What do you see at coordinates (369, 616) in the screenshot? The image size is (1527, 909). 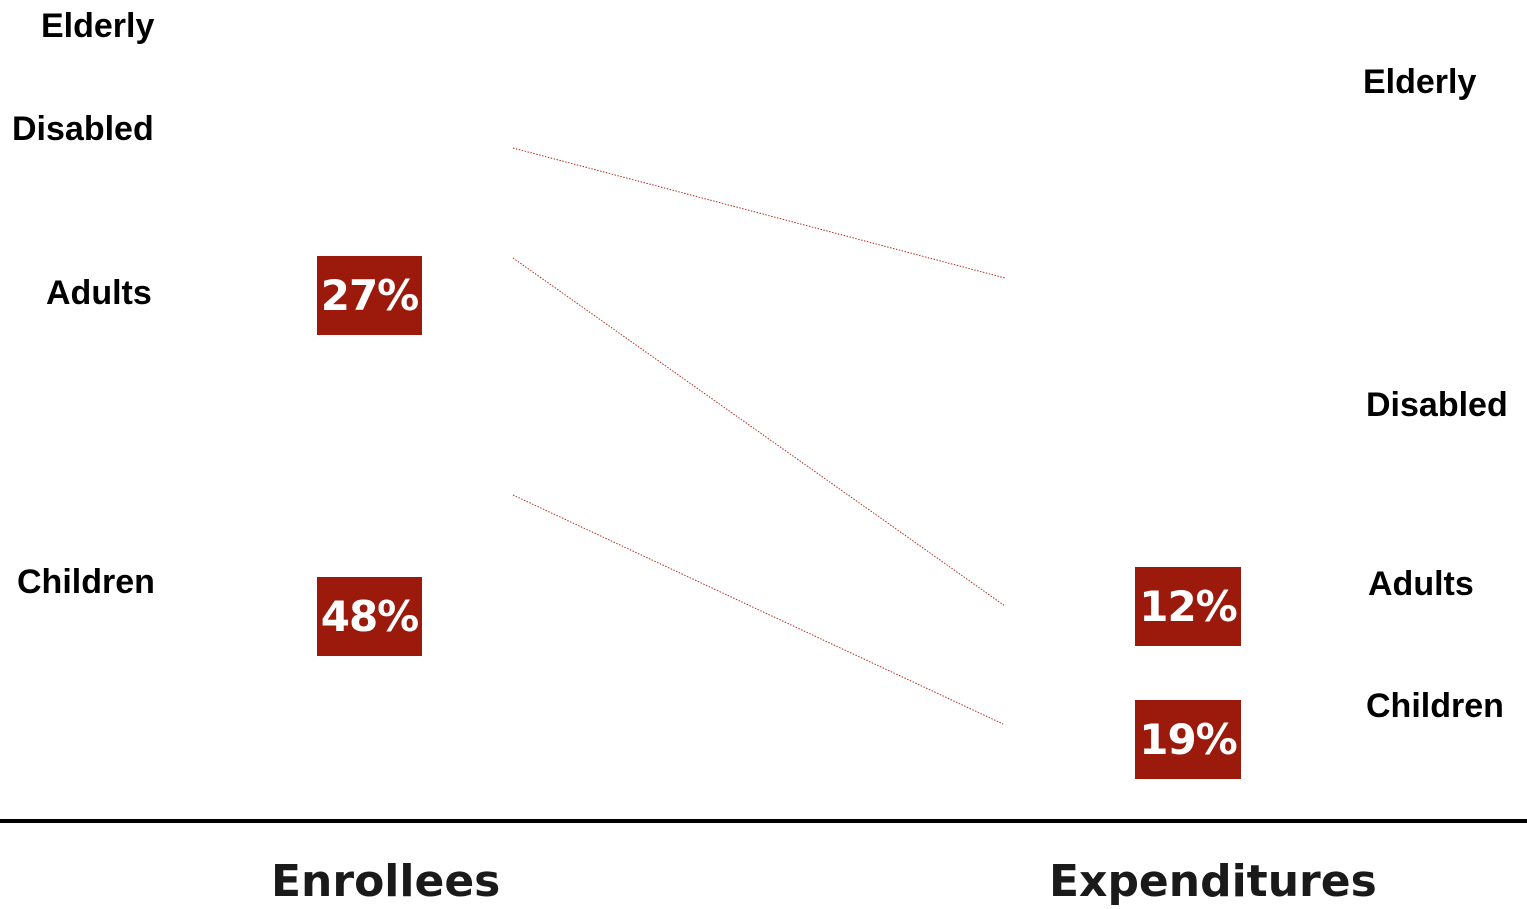 I see `enrollees-value-children: 48%` at bounding box center [369, 616].